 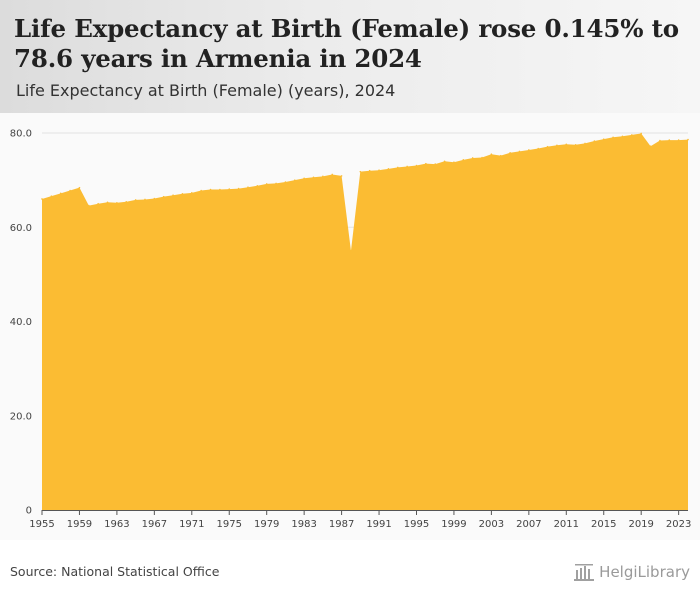 I want to click on data-point: 1994: 72.9, so click(x=407, y=166).